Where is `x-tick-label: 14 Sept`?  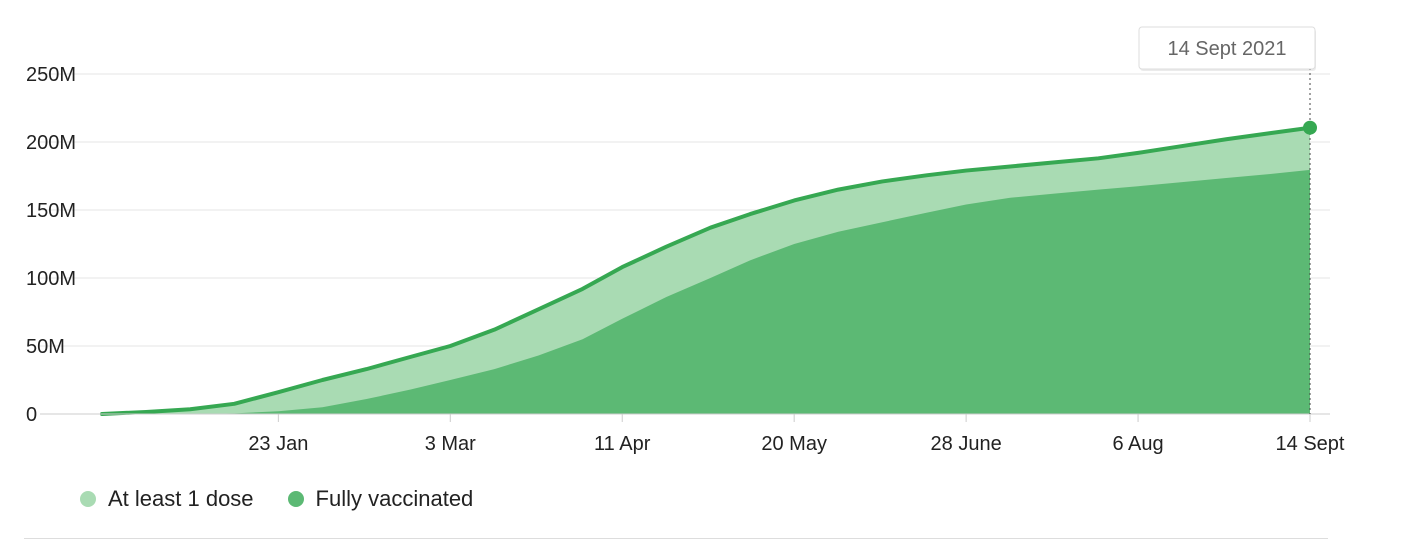 x-tick-label: 14 Sept is located at coordinates (1310, 444).